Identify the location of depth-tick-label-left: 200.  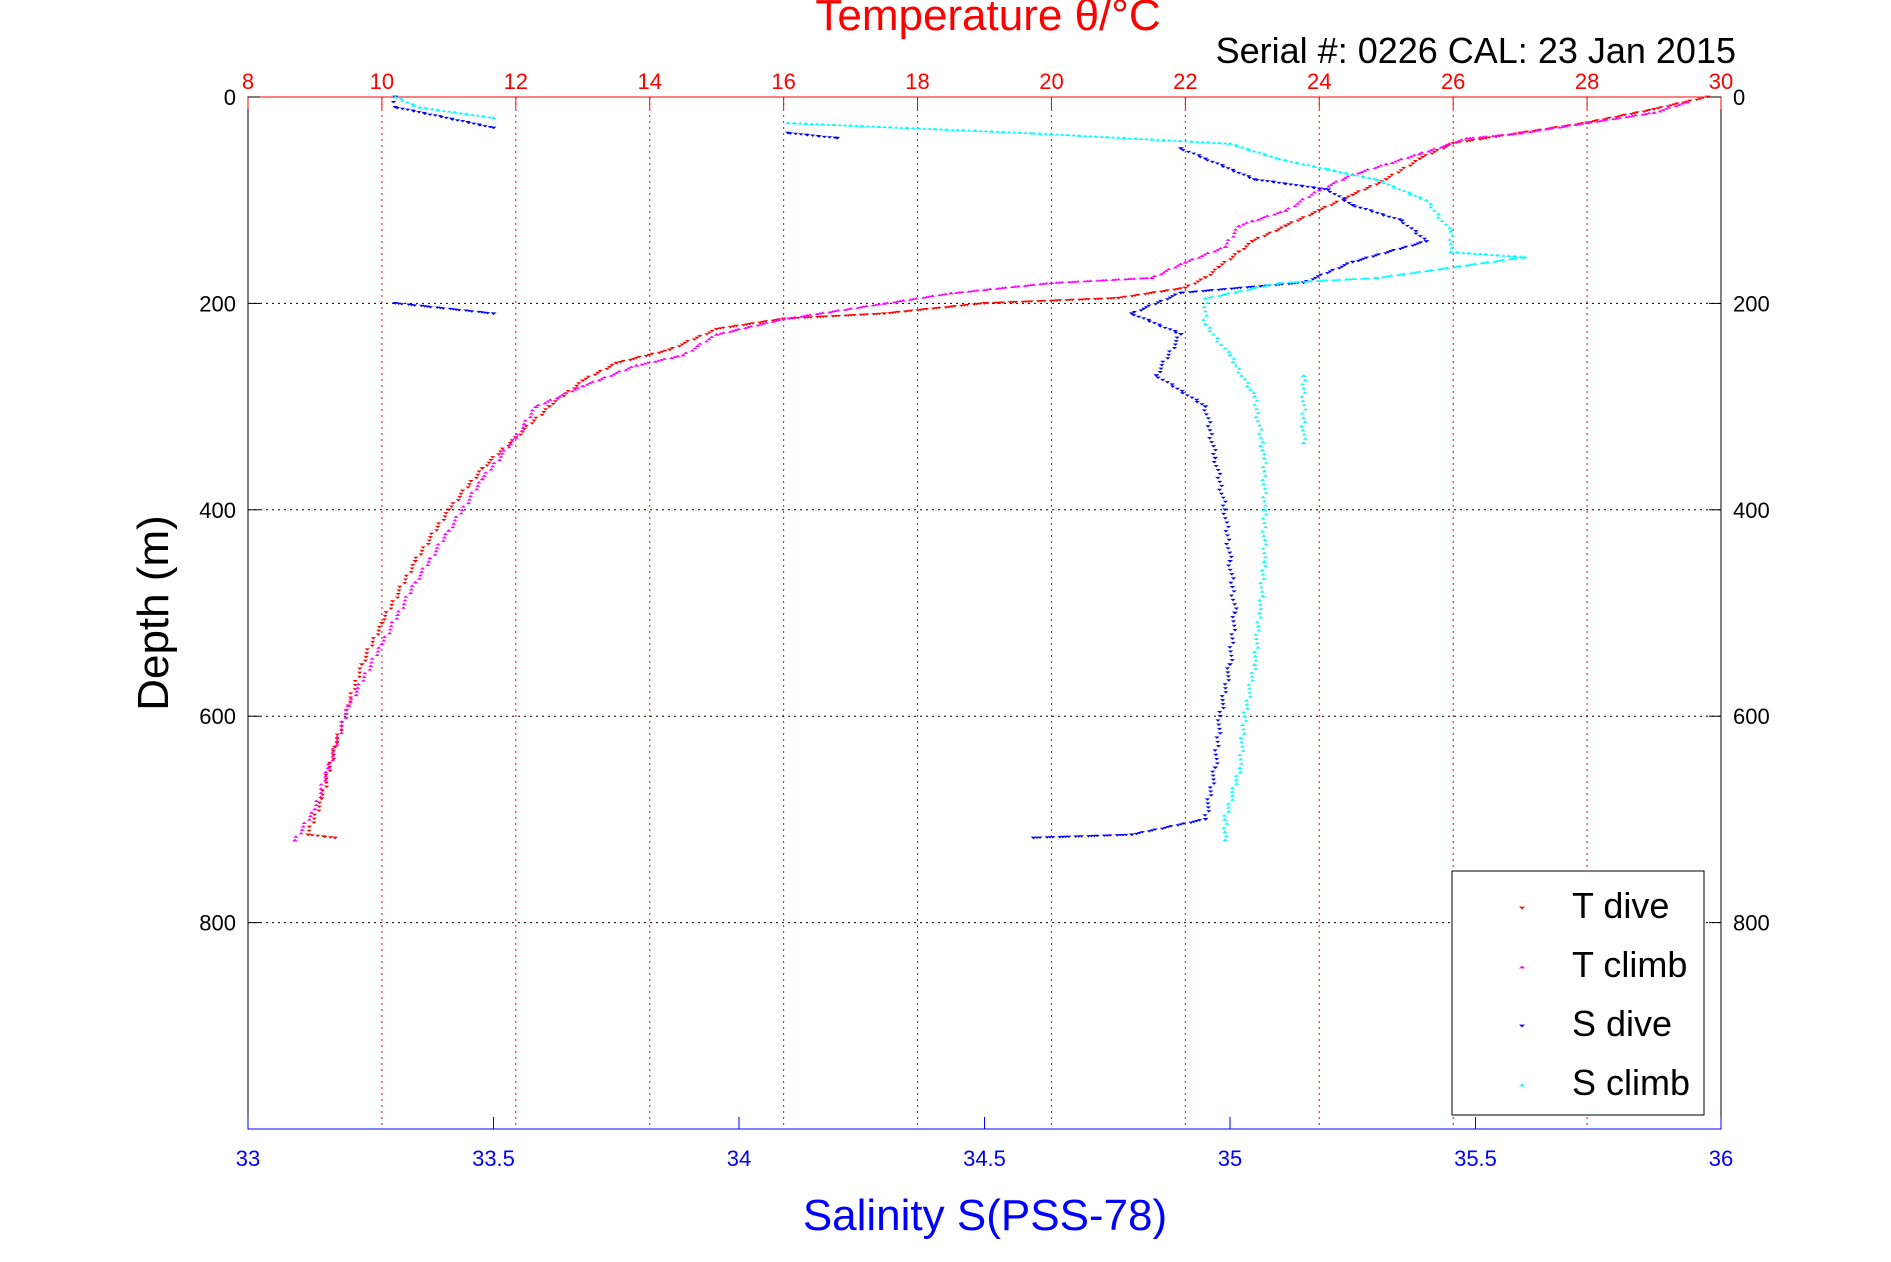
(217, 303).